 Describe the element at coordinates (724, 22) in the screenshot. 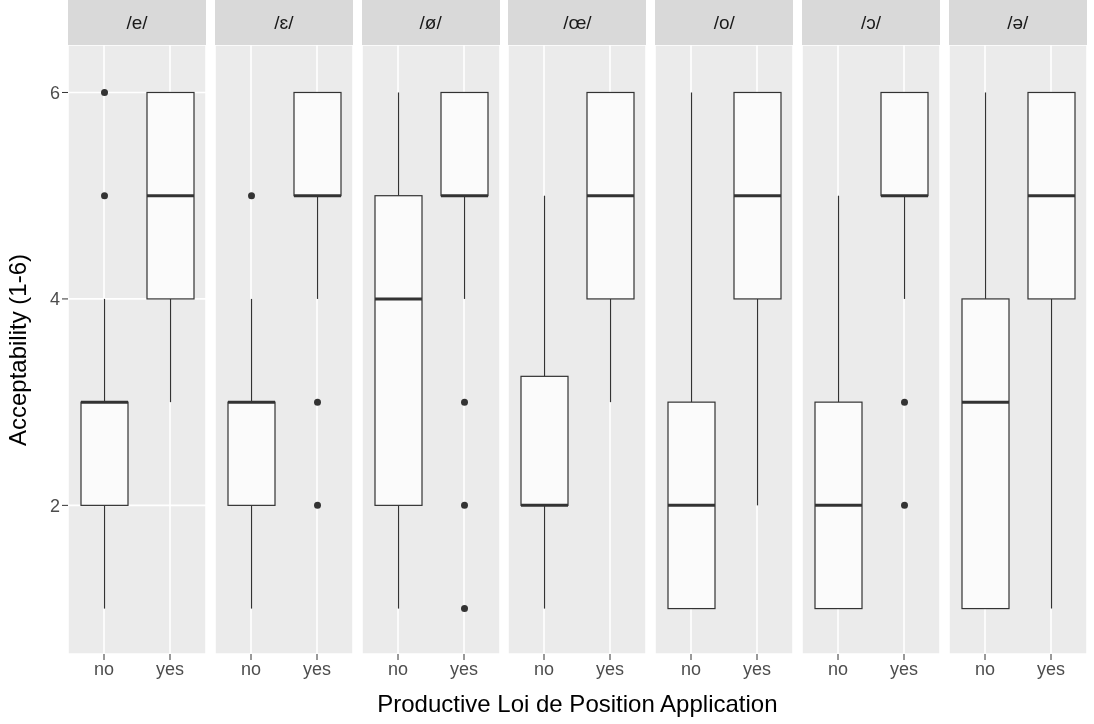

I see `chart-title: /o/` at that location.